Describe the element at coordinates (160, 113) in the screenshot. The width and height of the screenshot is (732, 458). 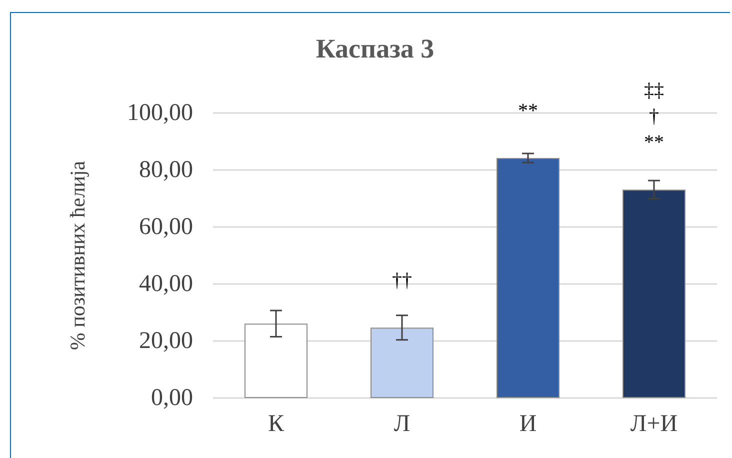
I see `y-tick-label: 100,00` at that location.